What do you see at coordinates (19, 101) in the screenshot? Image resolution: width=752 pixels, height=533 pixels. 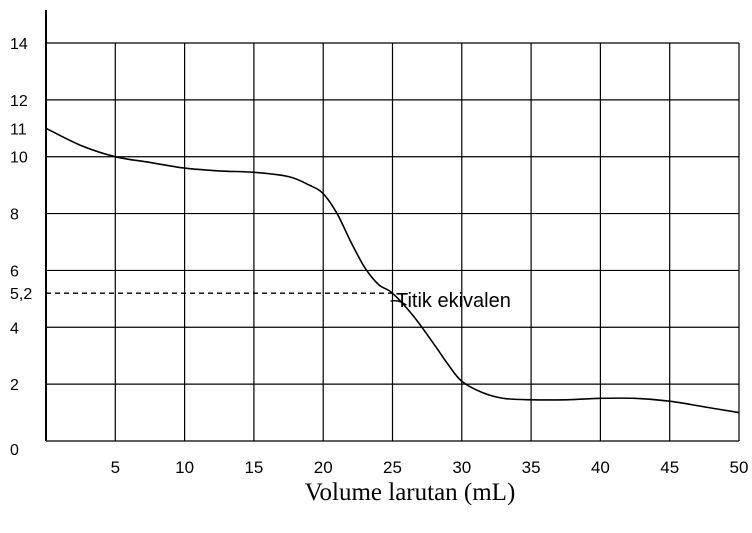 I see `y-tick-label: 12` at bounding box center [19, 101].